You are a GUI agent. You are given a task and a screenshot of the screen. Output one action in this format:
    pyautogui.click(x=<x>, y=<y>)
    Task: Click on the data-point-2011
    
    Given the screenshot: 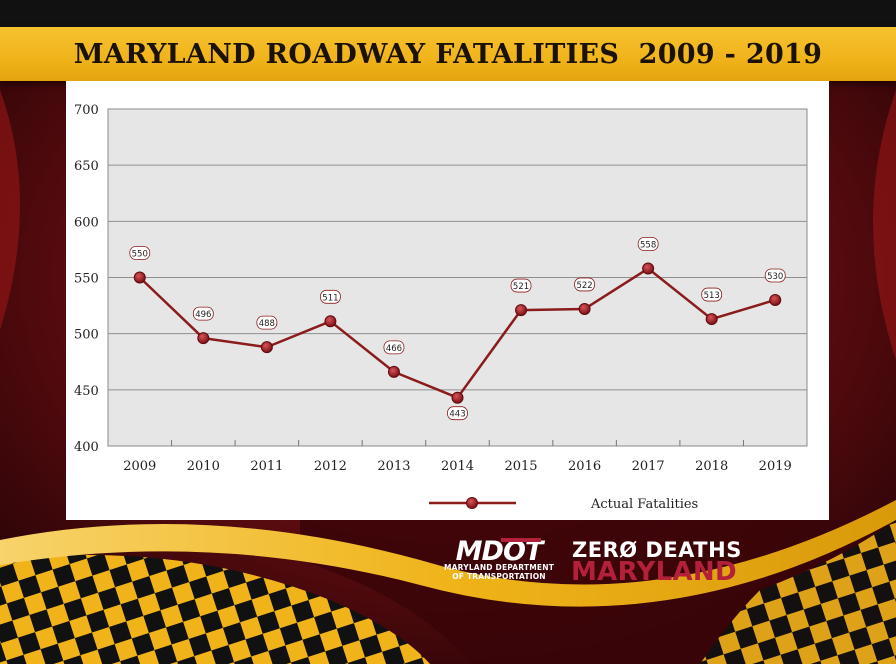 What is the action you would take?
    pyautogui.click(x=266, y=347)
    